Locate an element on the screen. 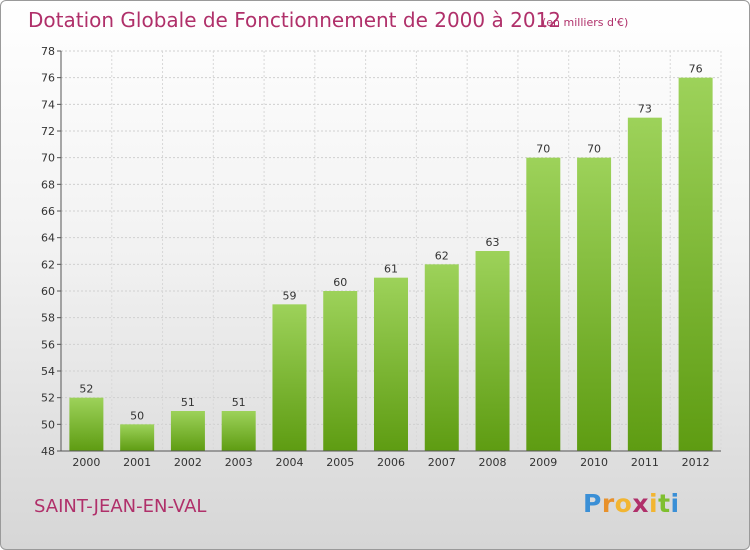 The image size is (750, 550). chart-unit: (en milliers d'€) is located at coordinates (585, 22).